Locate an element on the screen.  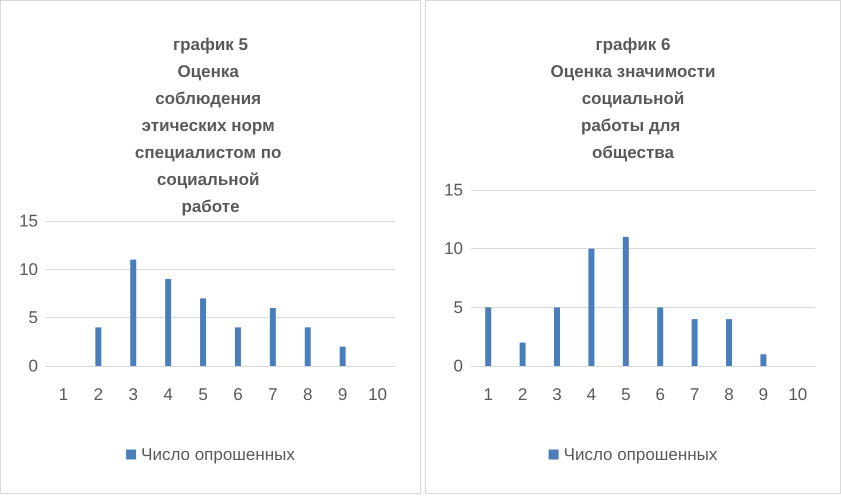
chart-title: график 6 Оценка значимости социальной работы для общества is located at coordinates (633, 98).